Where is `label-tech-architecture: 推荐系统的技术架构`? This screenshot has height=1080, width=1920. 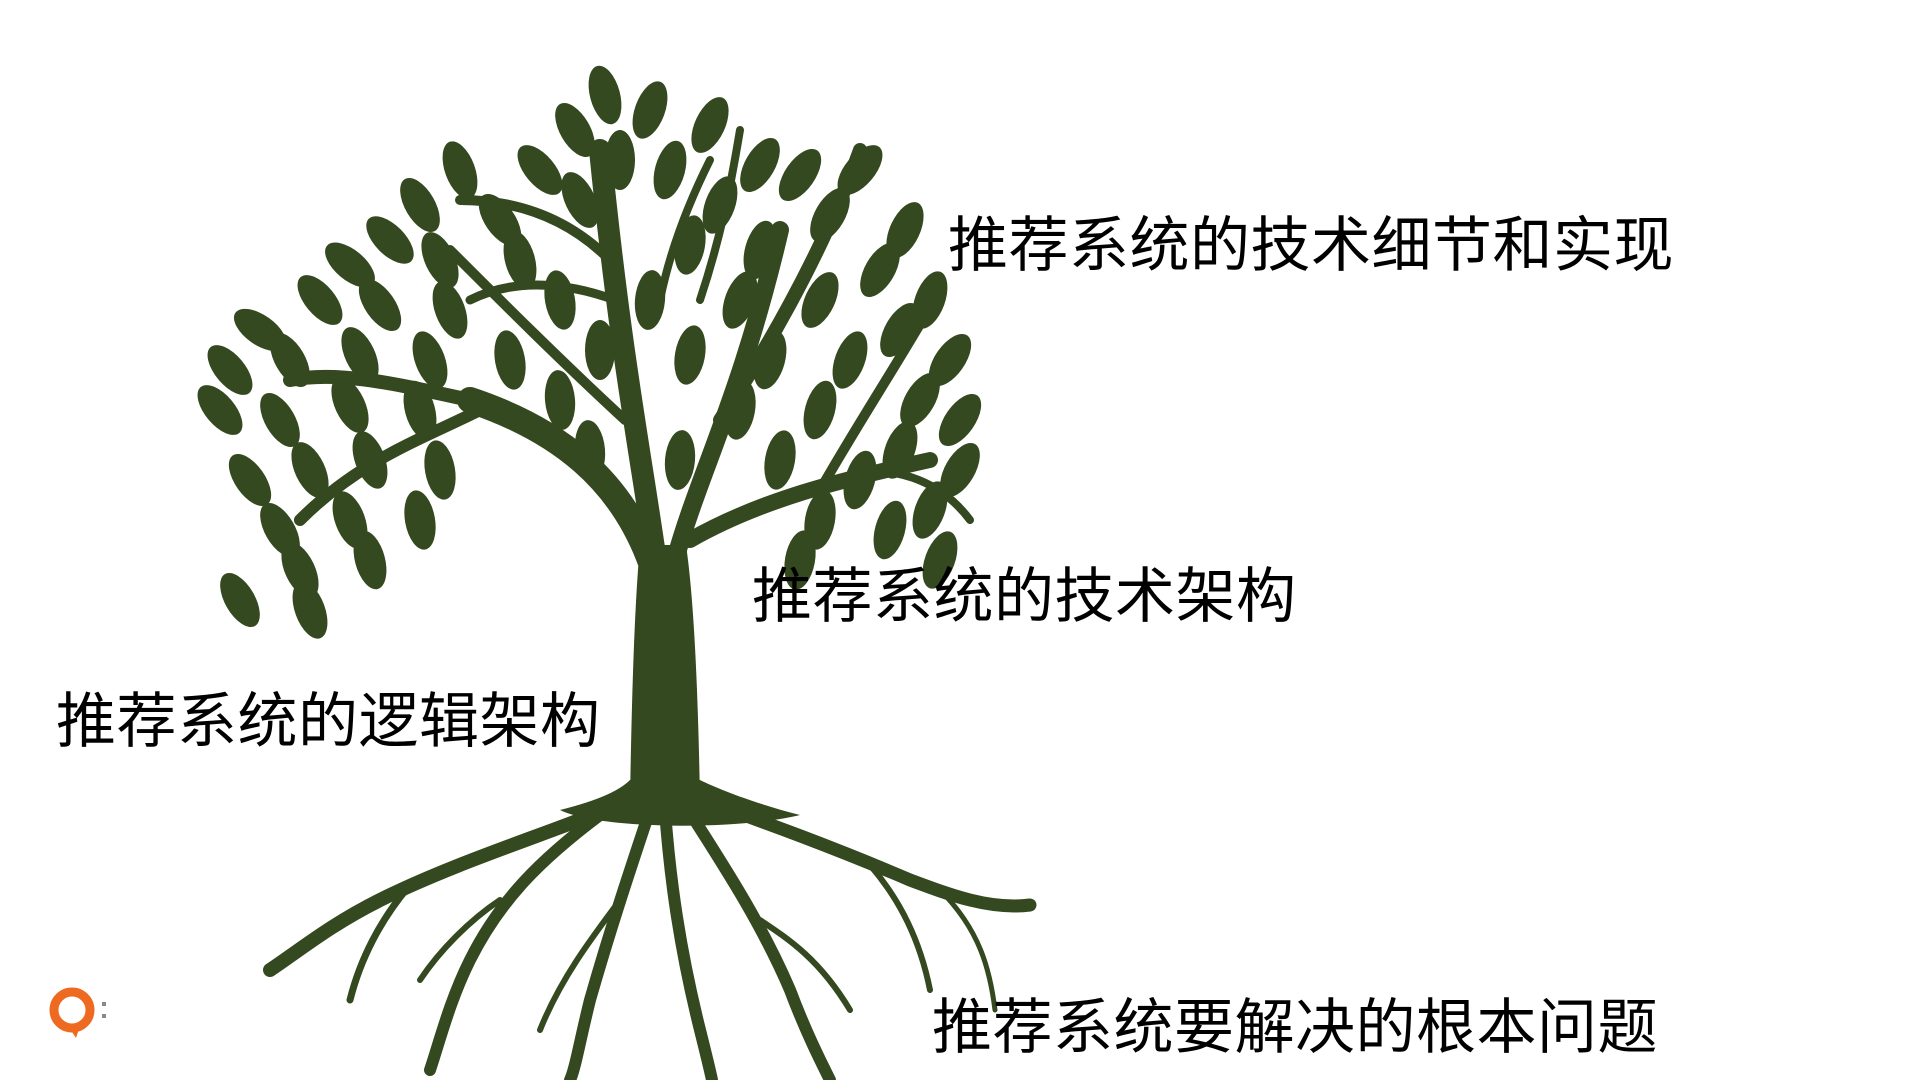
label-tech-architecture: 推荐系统的技术架构 is located at coordinates (1024, 597).